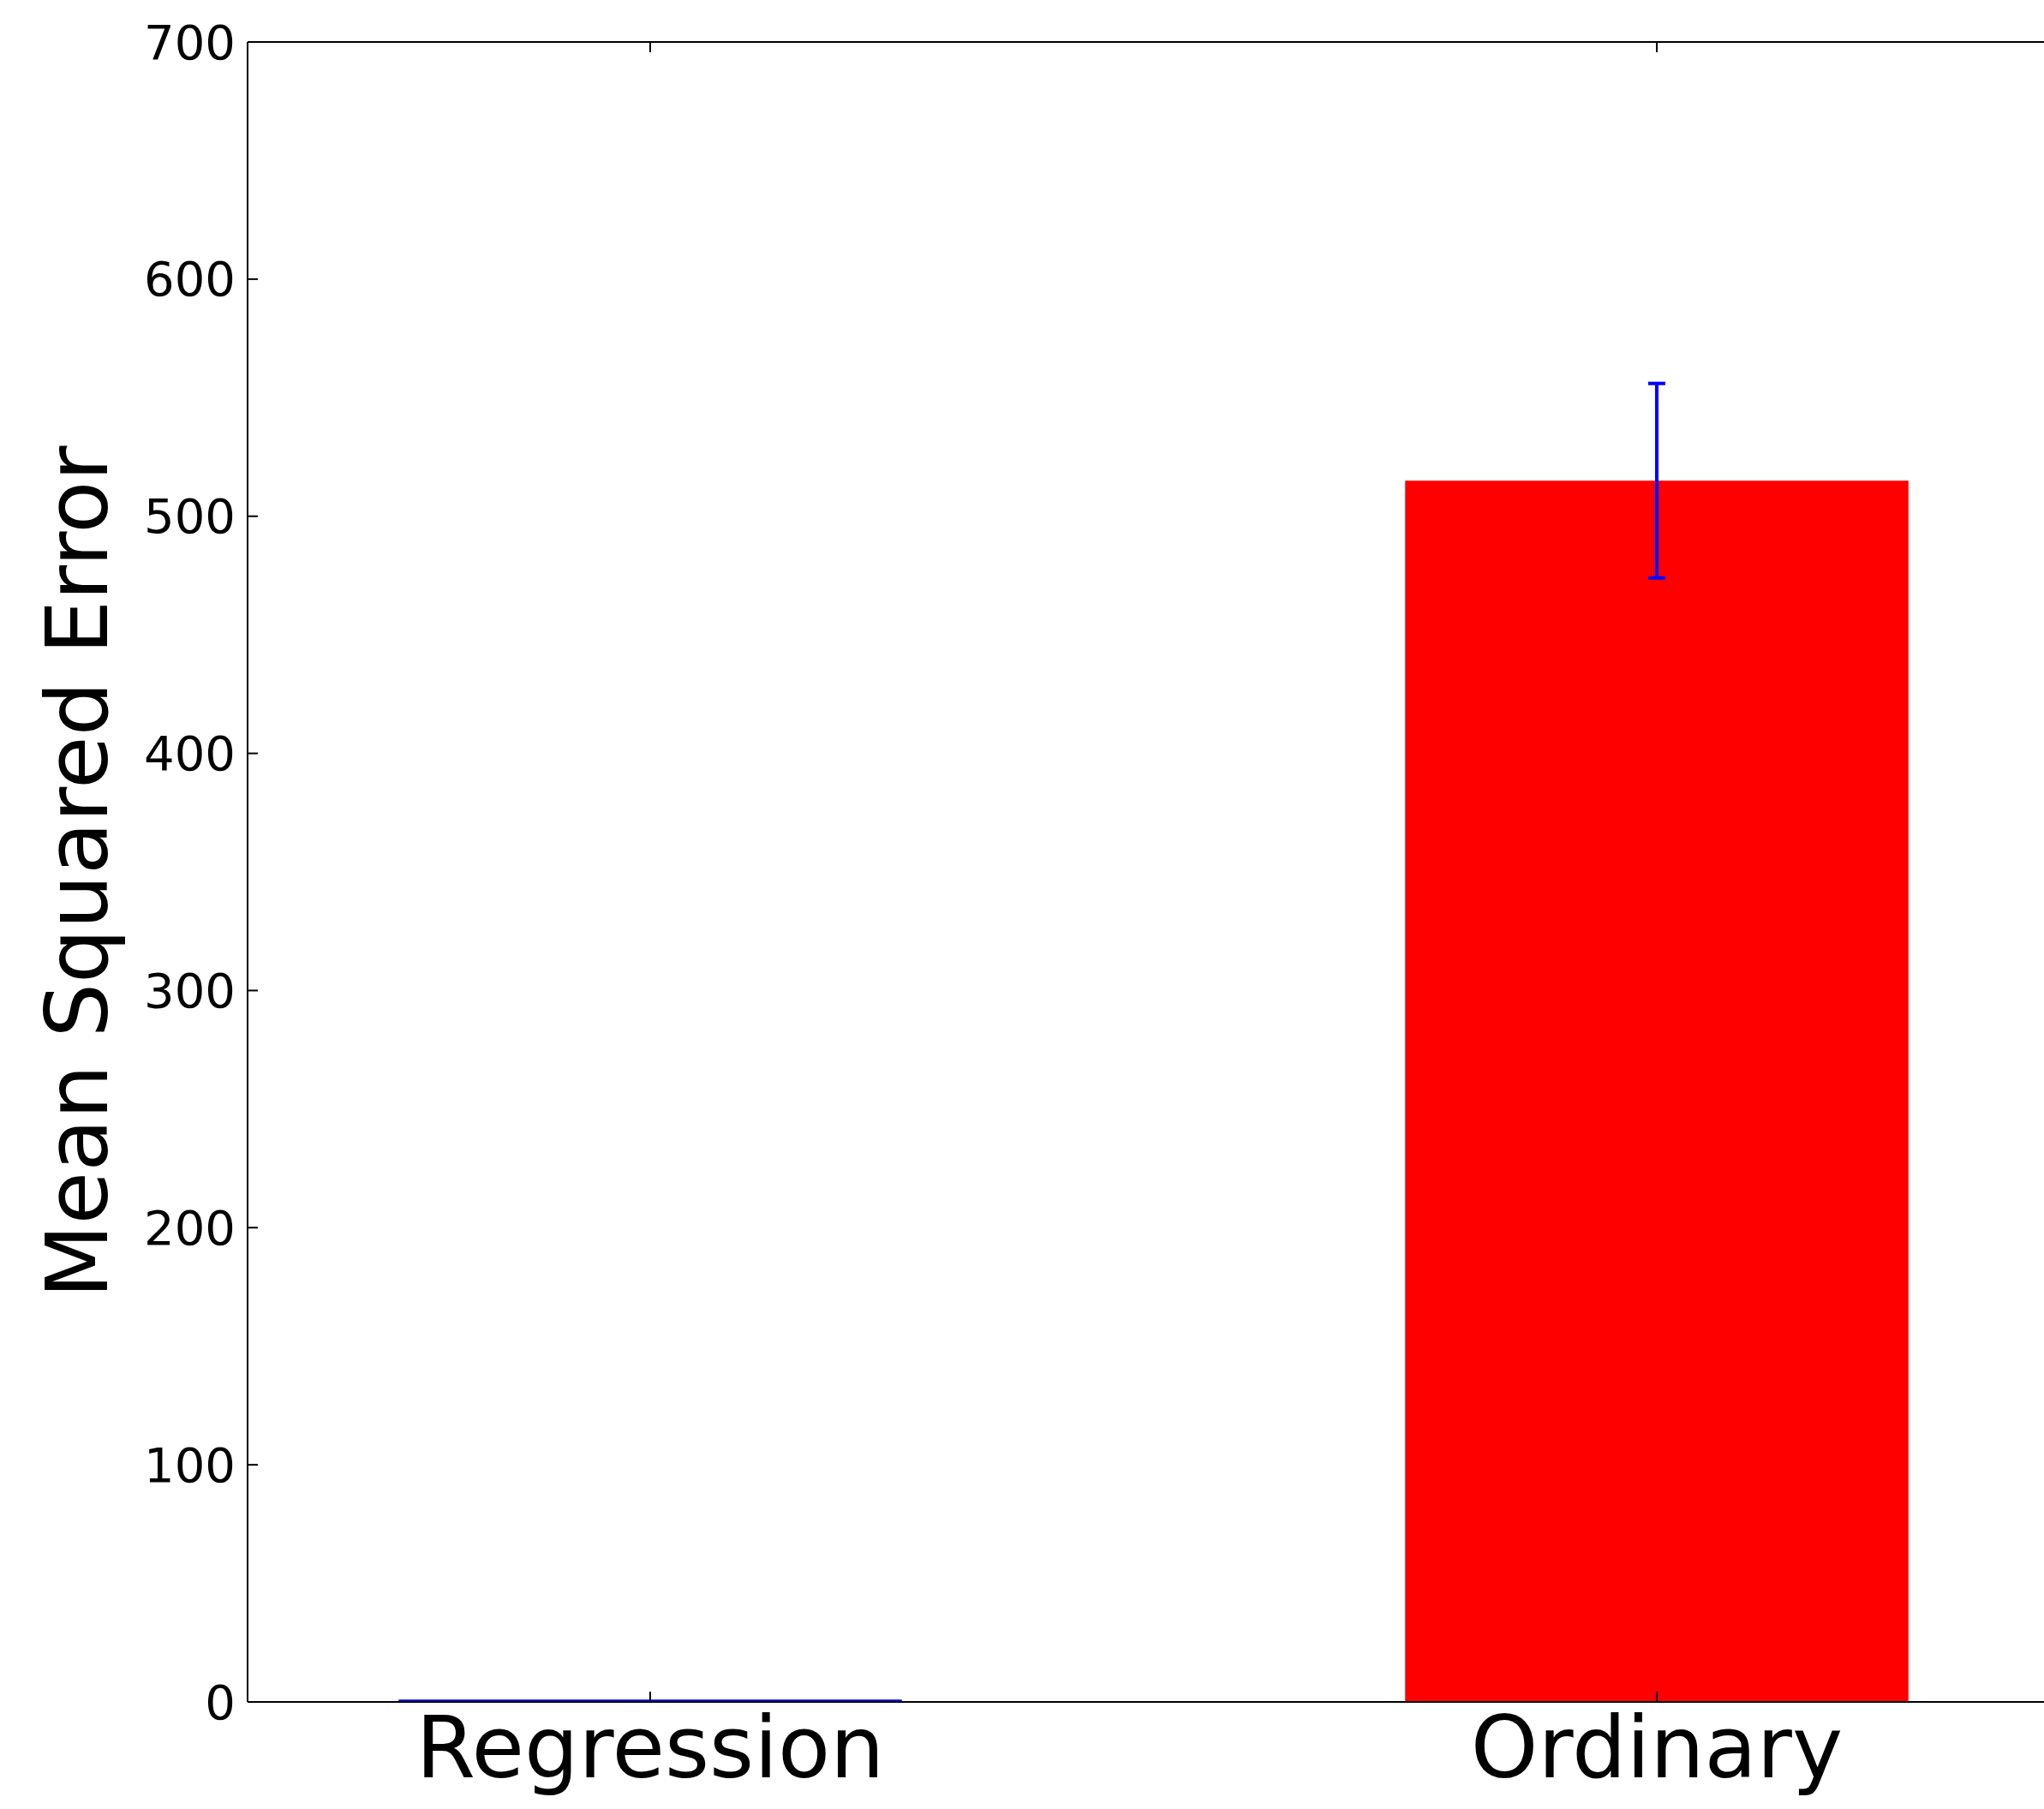 The width and height of the screenshot is (2044, 1809). Describe the element at coordinates (190, 1227) in the screenshot. I see `y-tick-label: 200` at that location.